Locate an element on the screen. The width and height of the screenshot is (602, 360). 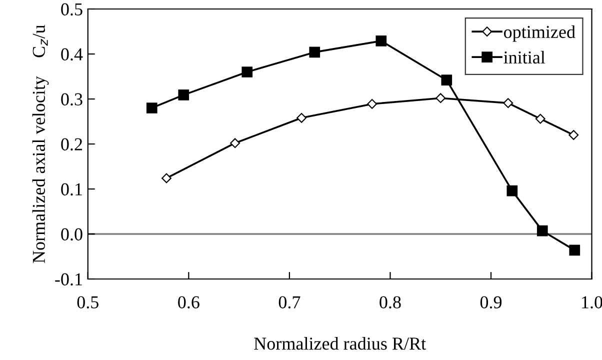
y-tick-label: 0.4 is located at coordinates (72, 54).